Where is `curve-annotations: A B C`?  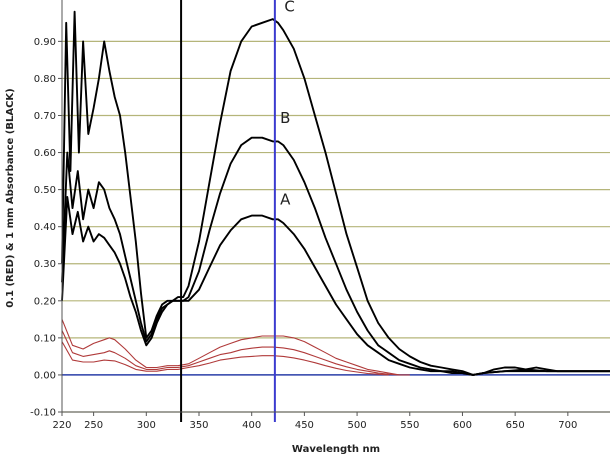 curve-annotations: A B C is located at coordinates (287, 104).